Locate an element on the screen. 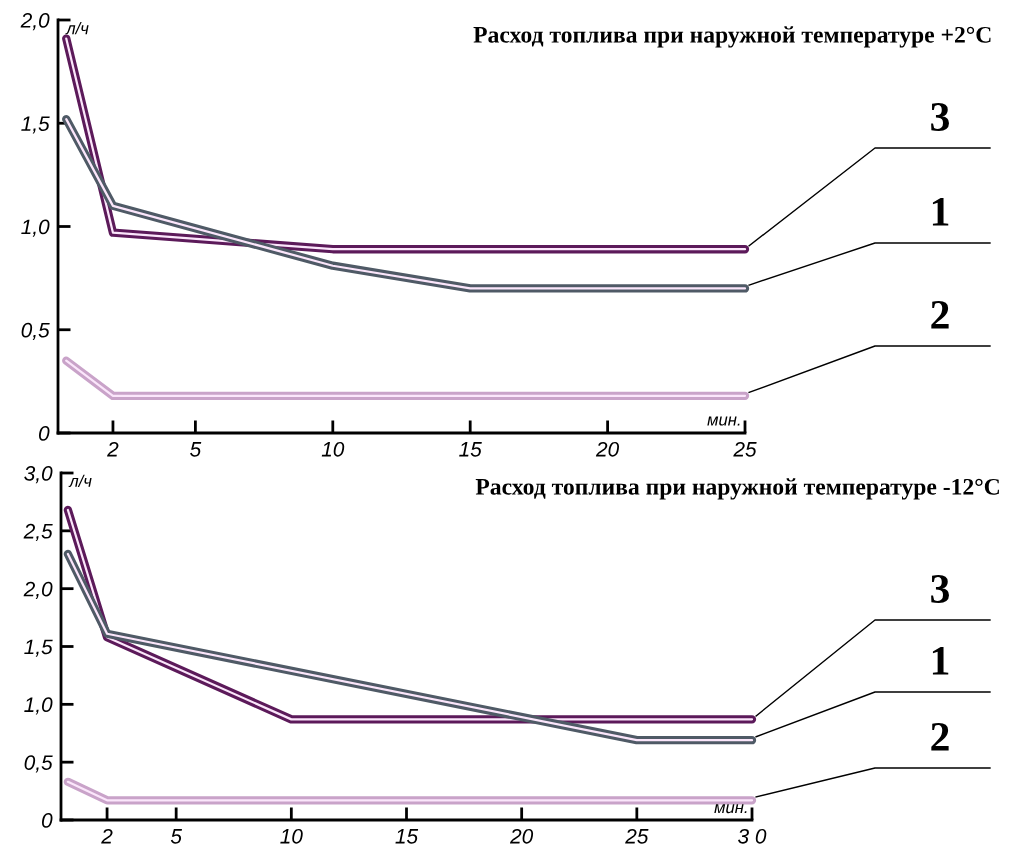  y-tick-label: 2,5 is located at coordinates (38, 532).